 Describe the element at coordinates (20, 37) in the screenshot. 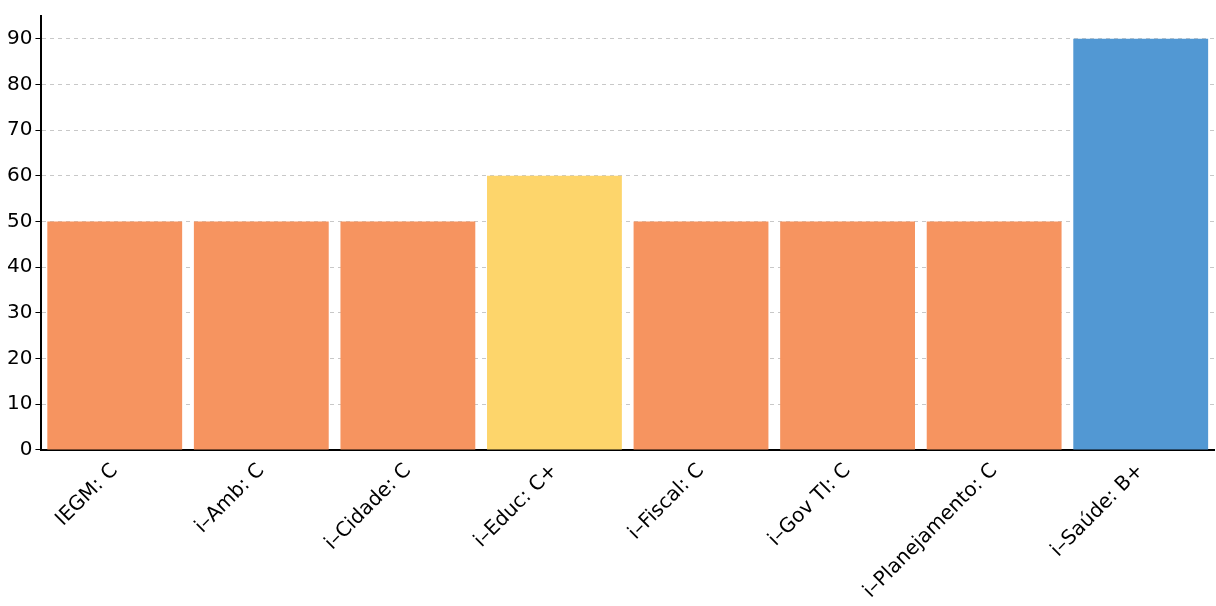

I see `y-tick-label: 90` at that location.